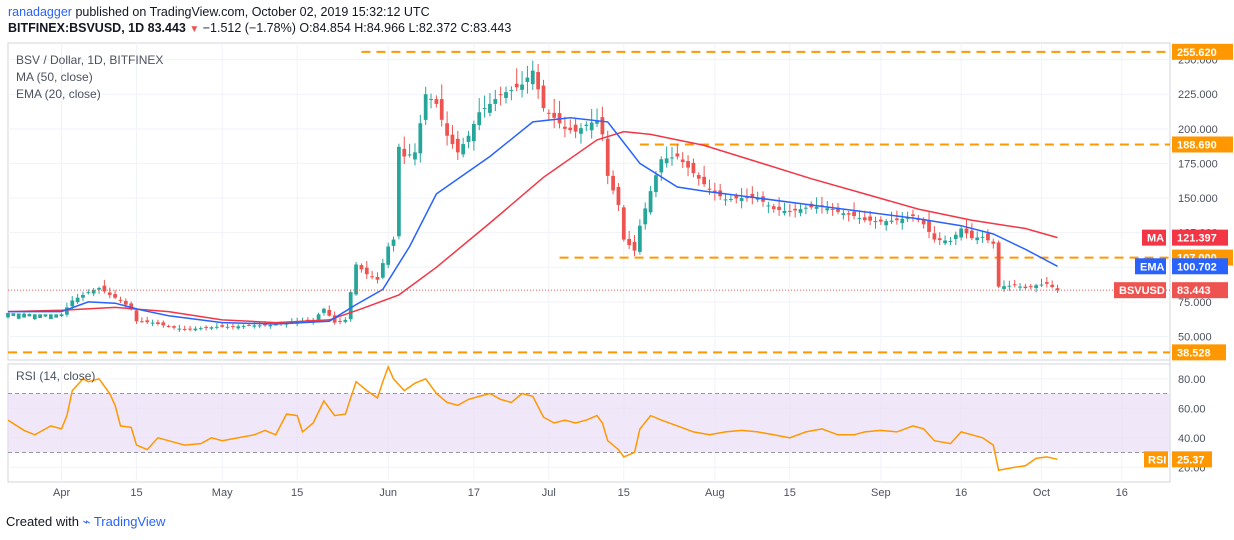 The image size is (1234, 540). Describe the element at coordinates (1194, 353) in the screenshot. I see `level-badge-value: 38.528` at that location.